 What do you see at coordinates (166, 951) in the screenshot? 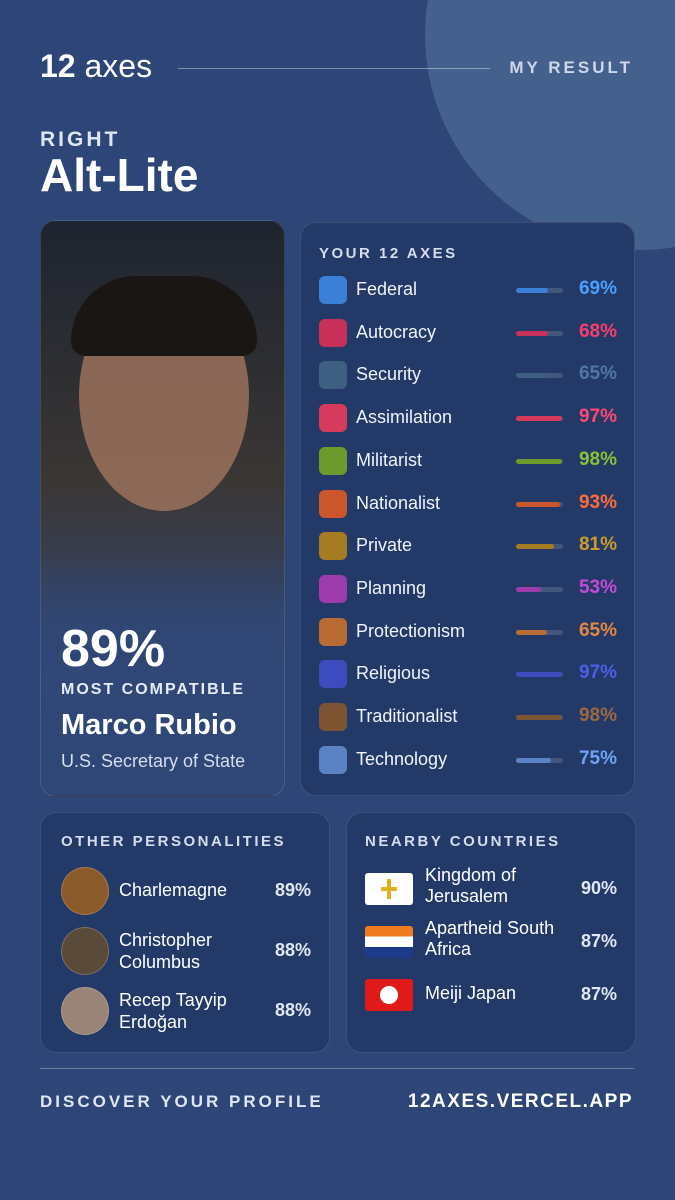
I see `personality-name: Christopher Columbus` at bounding box center [166, 951].